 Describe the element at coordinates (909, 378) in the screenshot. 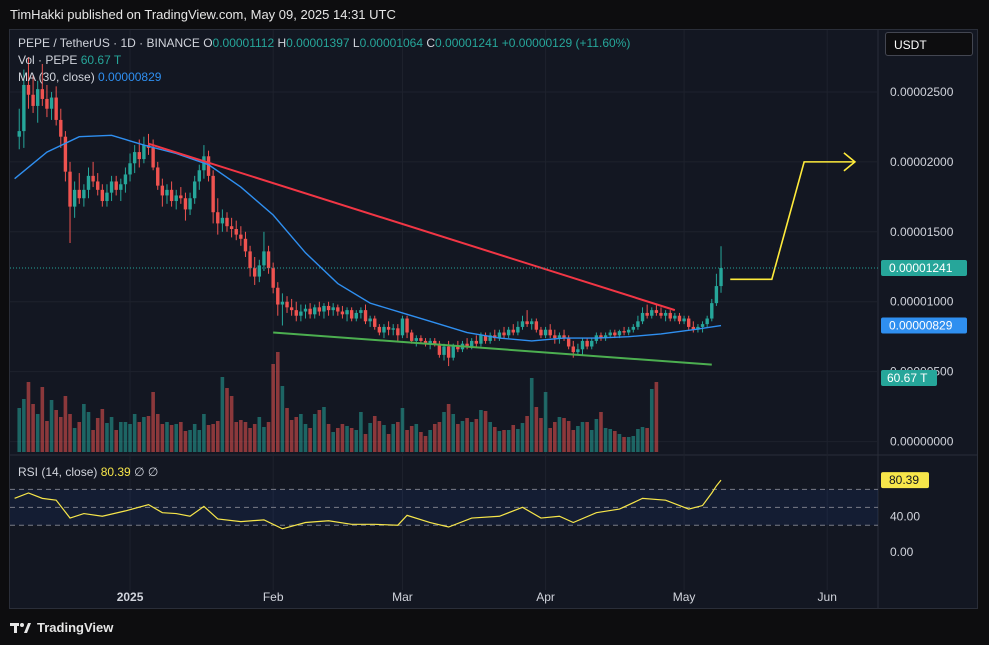

I see `volume-badge-bg` at that location.